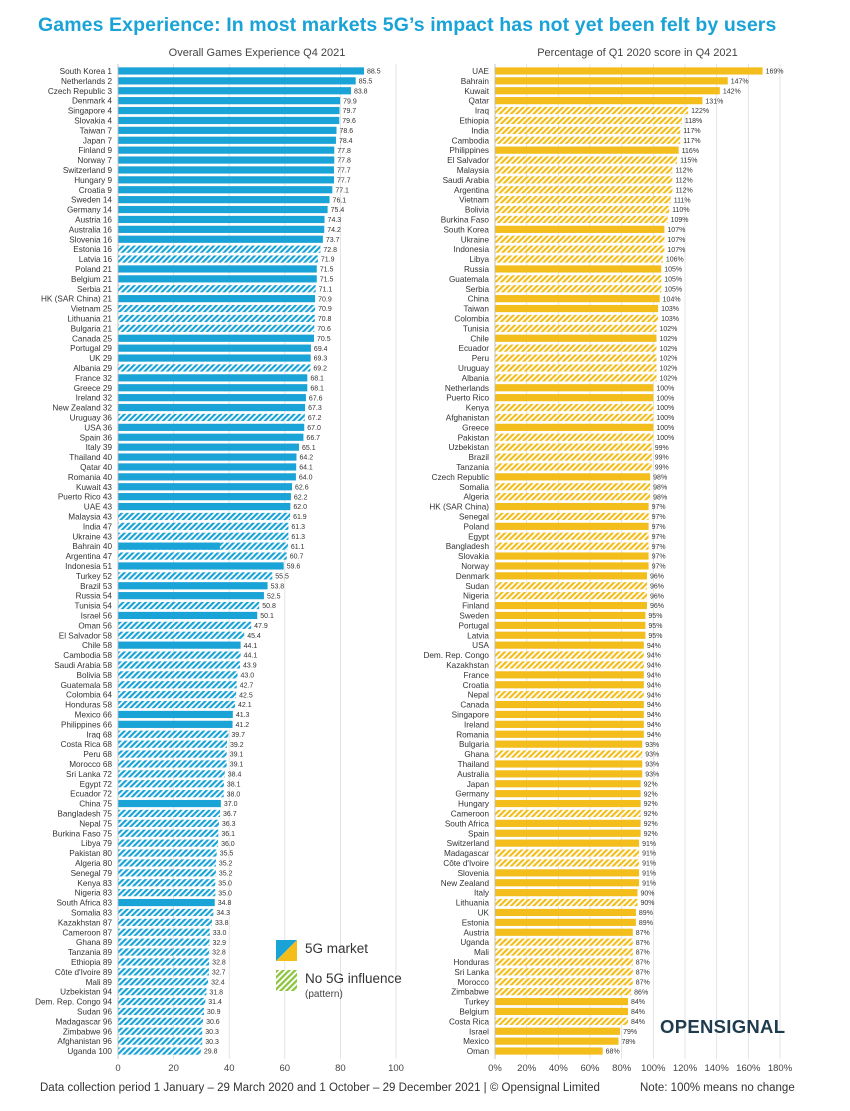  What do you see at coordinates (92, 873) in the screenshot?
I see `category-label: Senegal 79` at bounding box center [92, 873].